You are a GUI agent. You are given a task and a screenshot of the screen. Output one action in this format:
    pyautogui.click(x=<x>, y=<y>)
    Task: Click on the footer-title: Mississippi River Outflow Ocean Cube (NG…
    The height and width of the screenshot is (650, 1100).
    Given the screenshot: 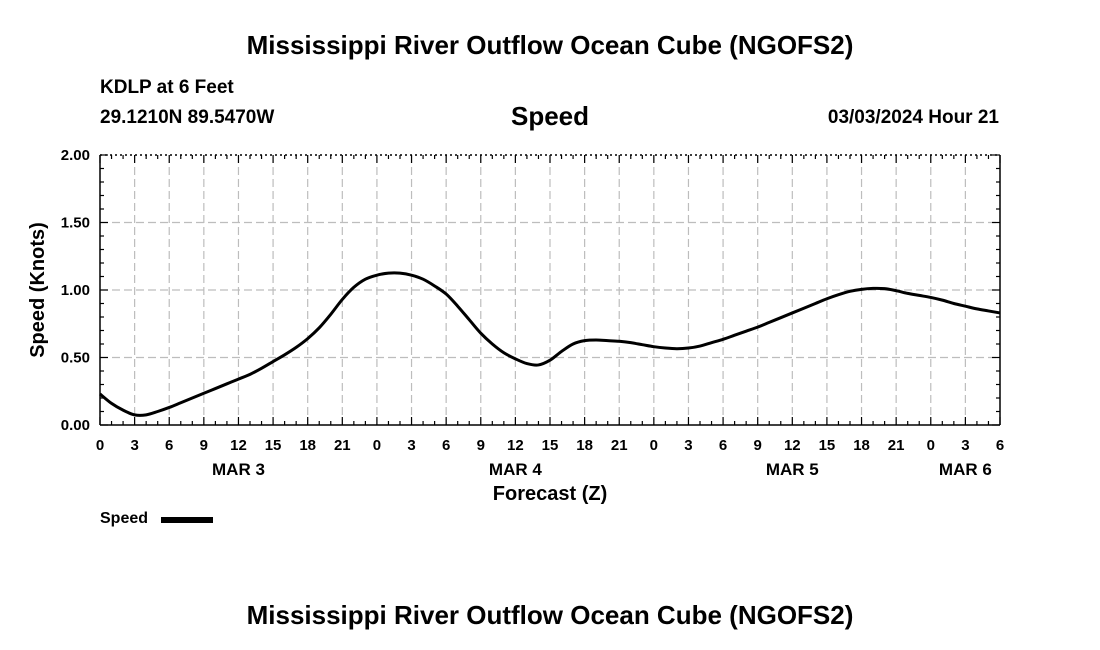 What is the action you would take?
    pyautogui.click(x=550, y=615)
    